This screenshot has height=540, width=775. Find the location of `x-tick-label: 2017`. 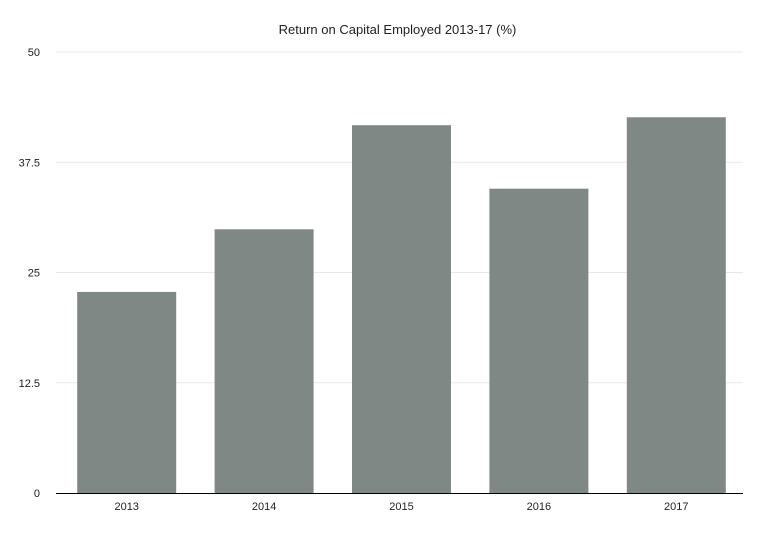

x-tick-label: 2017 is located at coordinates (676, 507).